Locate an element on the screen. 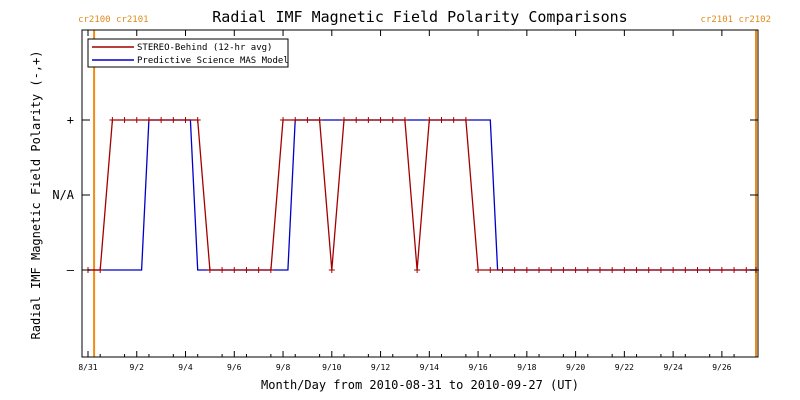  x-tick-label: 9/18 is located at coordinates (526, 367).